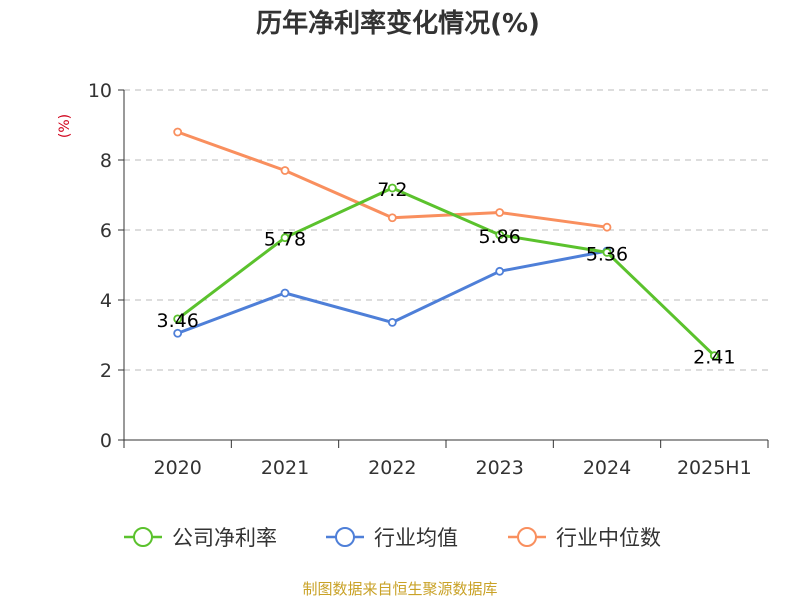  I want to click on x-tick-label: 2023, so click(499, 468).